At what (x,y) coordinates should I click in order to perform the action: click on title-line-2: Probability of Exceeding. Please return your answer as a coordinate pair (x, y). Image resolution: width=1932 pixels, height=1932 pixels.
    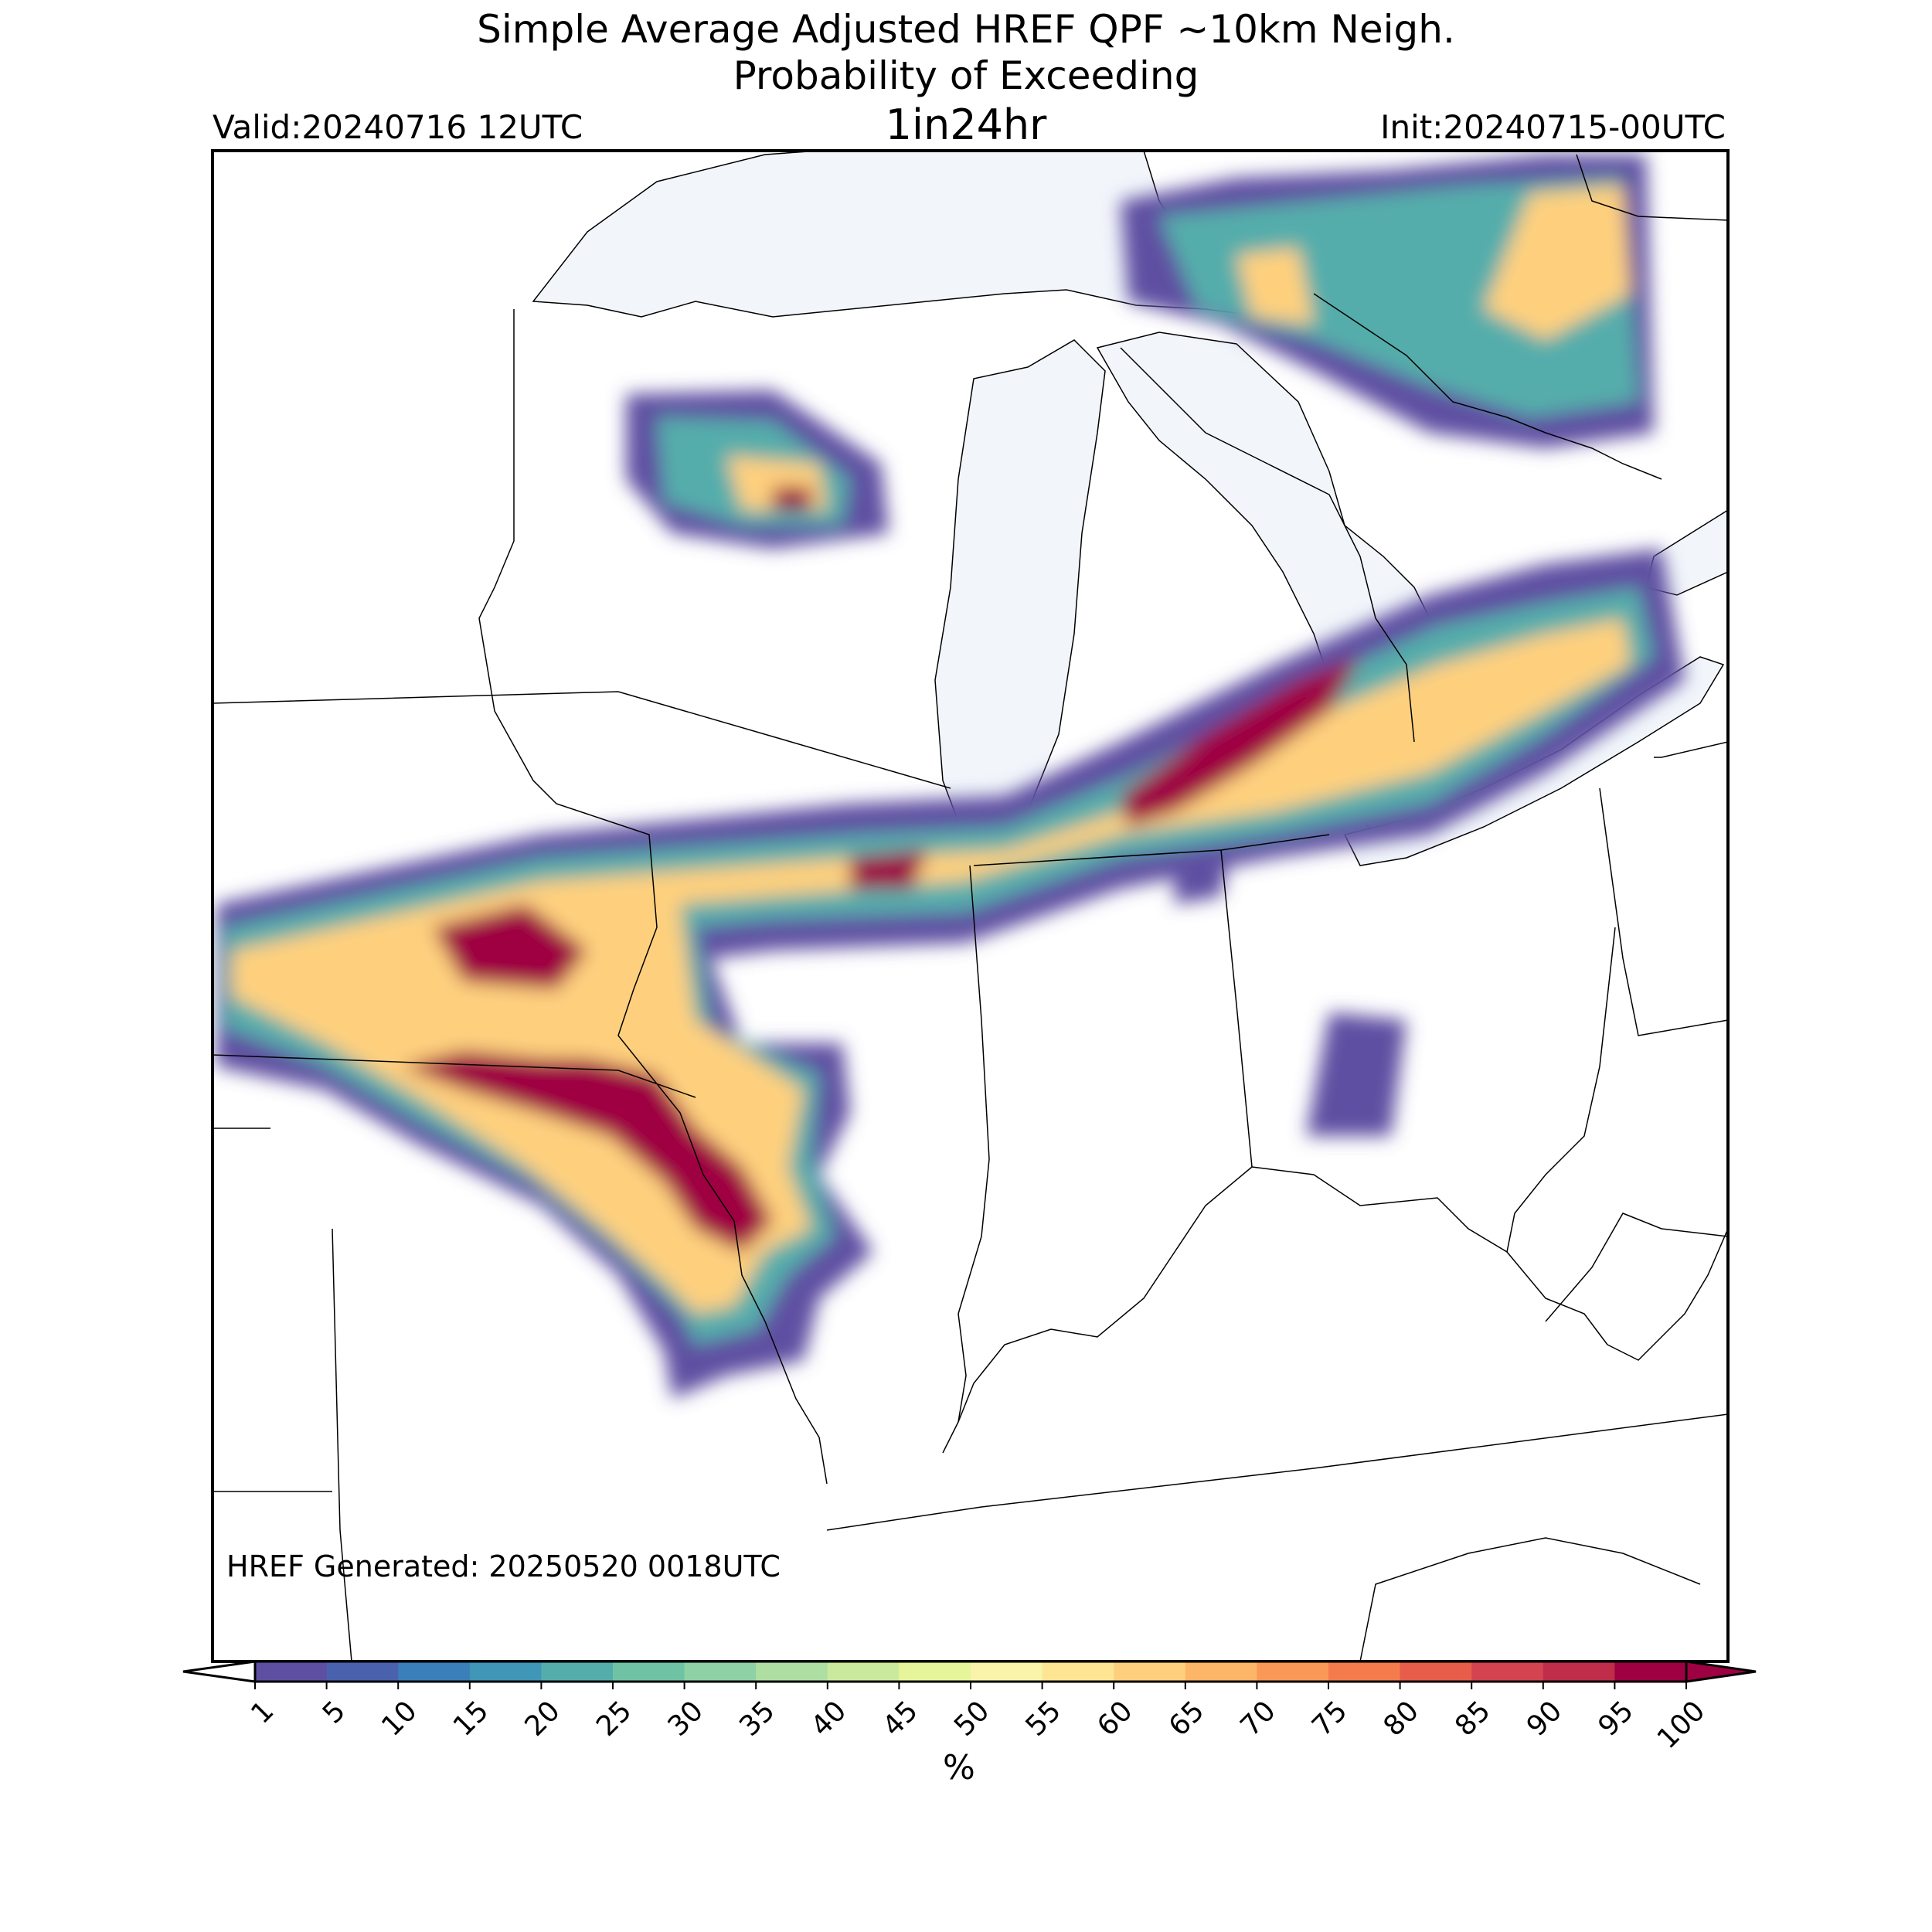
    Looking at the image, I should click on (966, 75).